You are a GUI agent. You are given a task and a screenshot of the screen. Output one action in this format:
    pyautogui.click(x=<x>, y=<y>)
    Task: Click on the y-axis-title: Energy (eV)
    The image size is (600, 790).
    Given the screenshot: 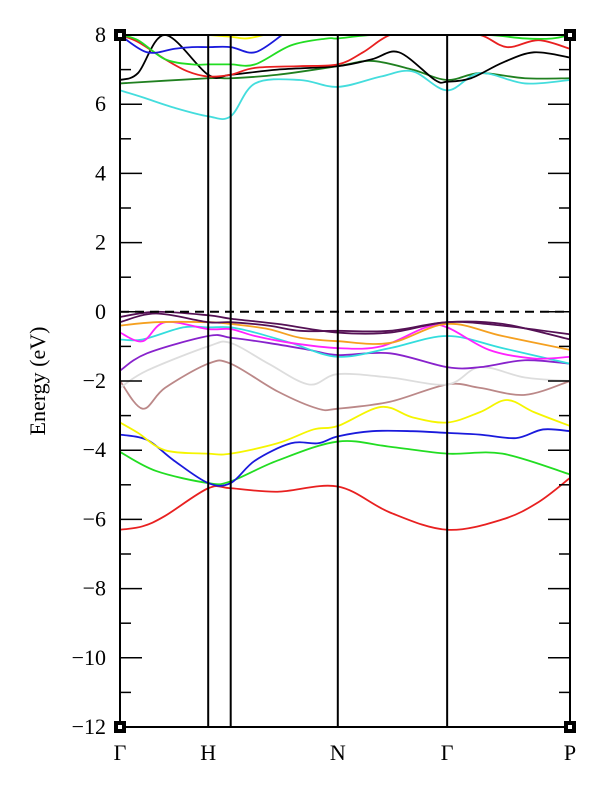 What is the action you would take?
    pyautogui.click(x=37, y=381)
    